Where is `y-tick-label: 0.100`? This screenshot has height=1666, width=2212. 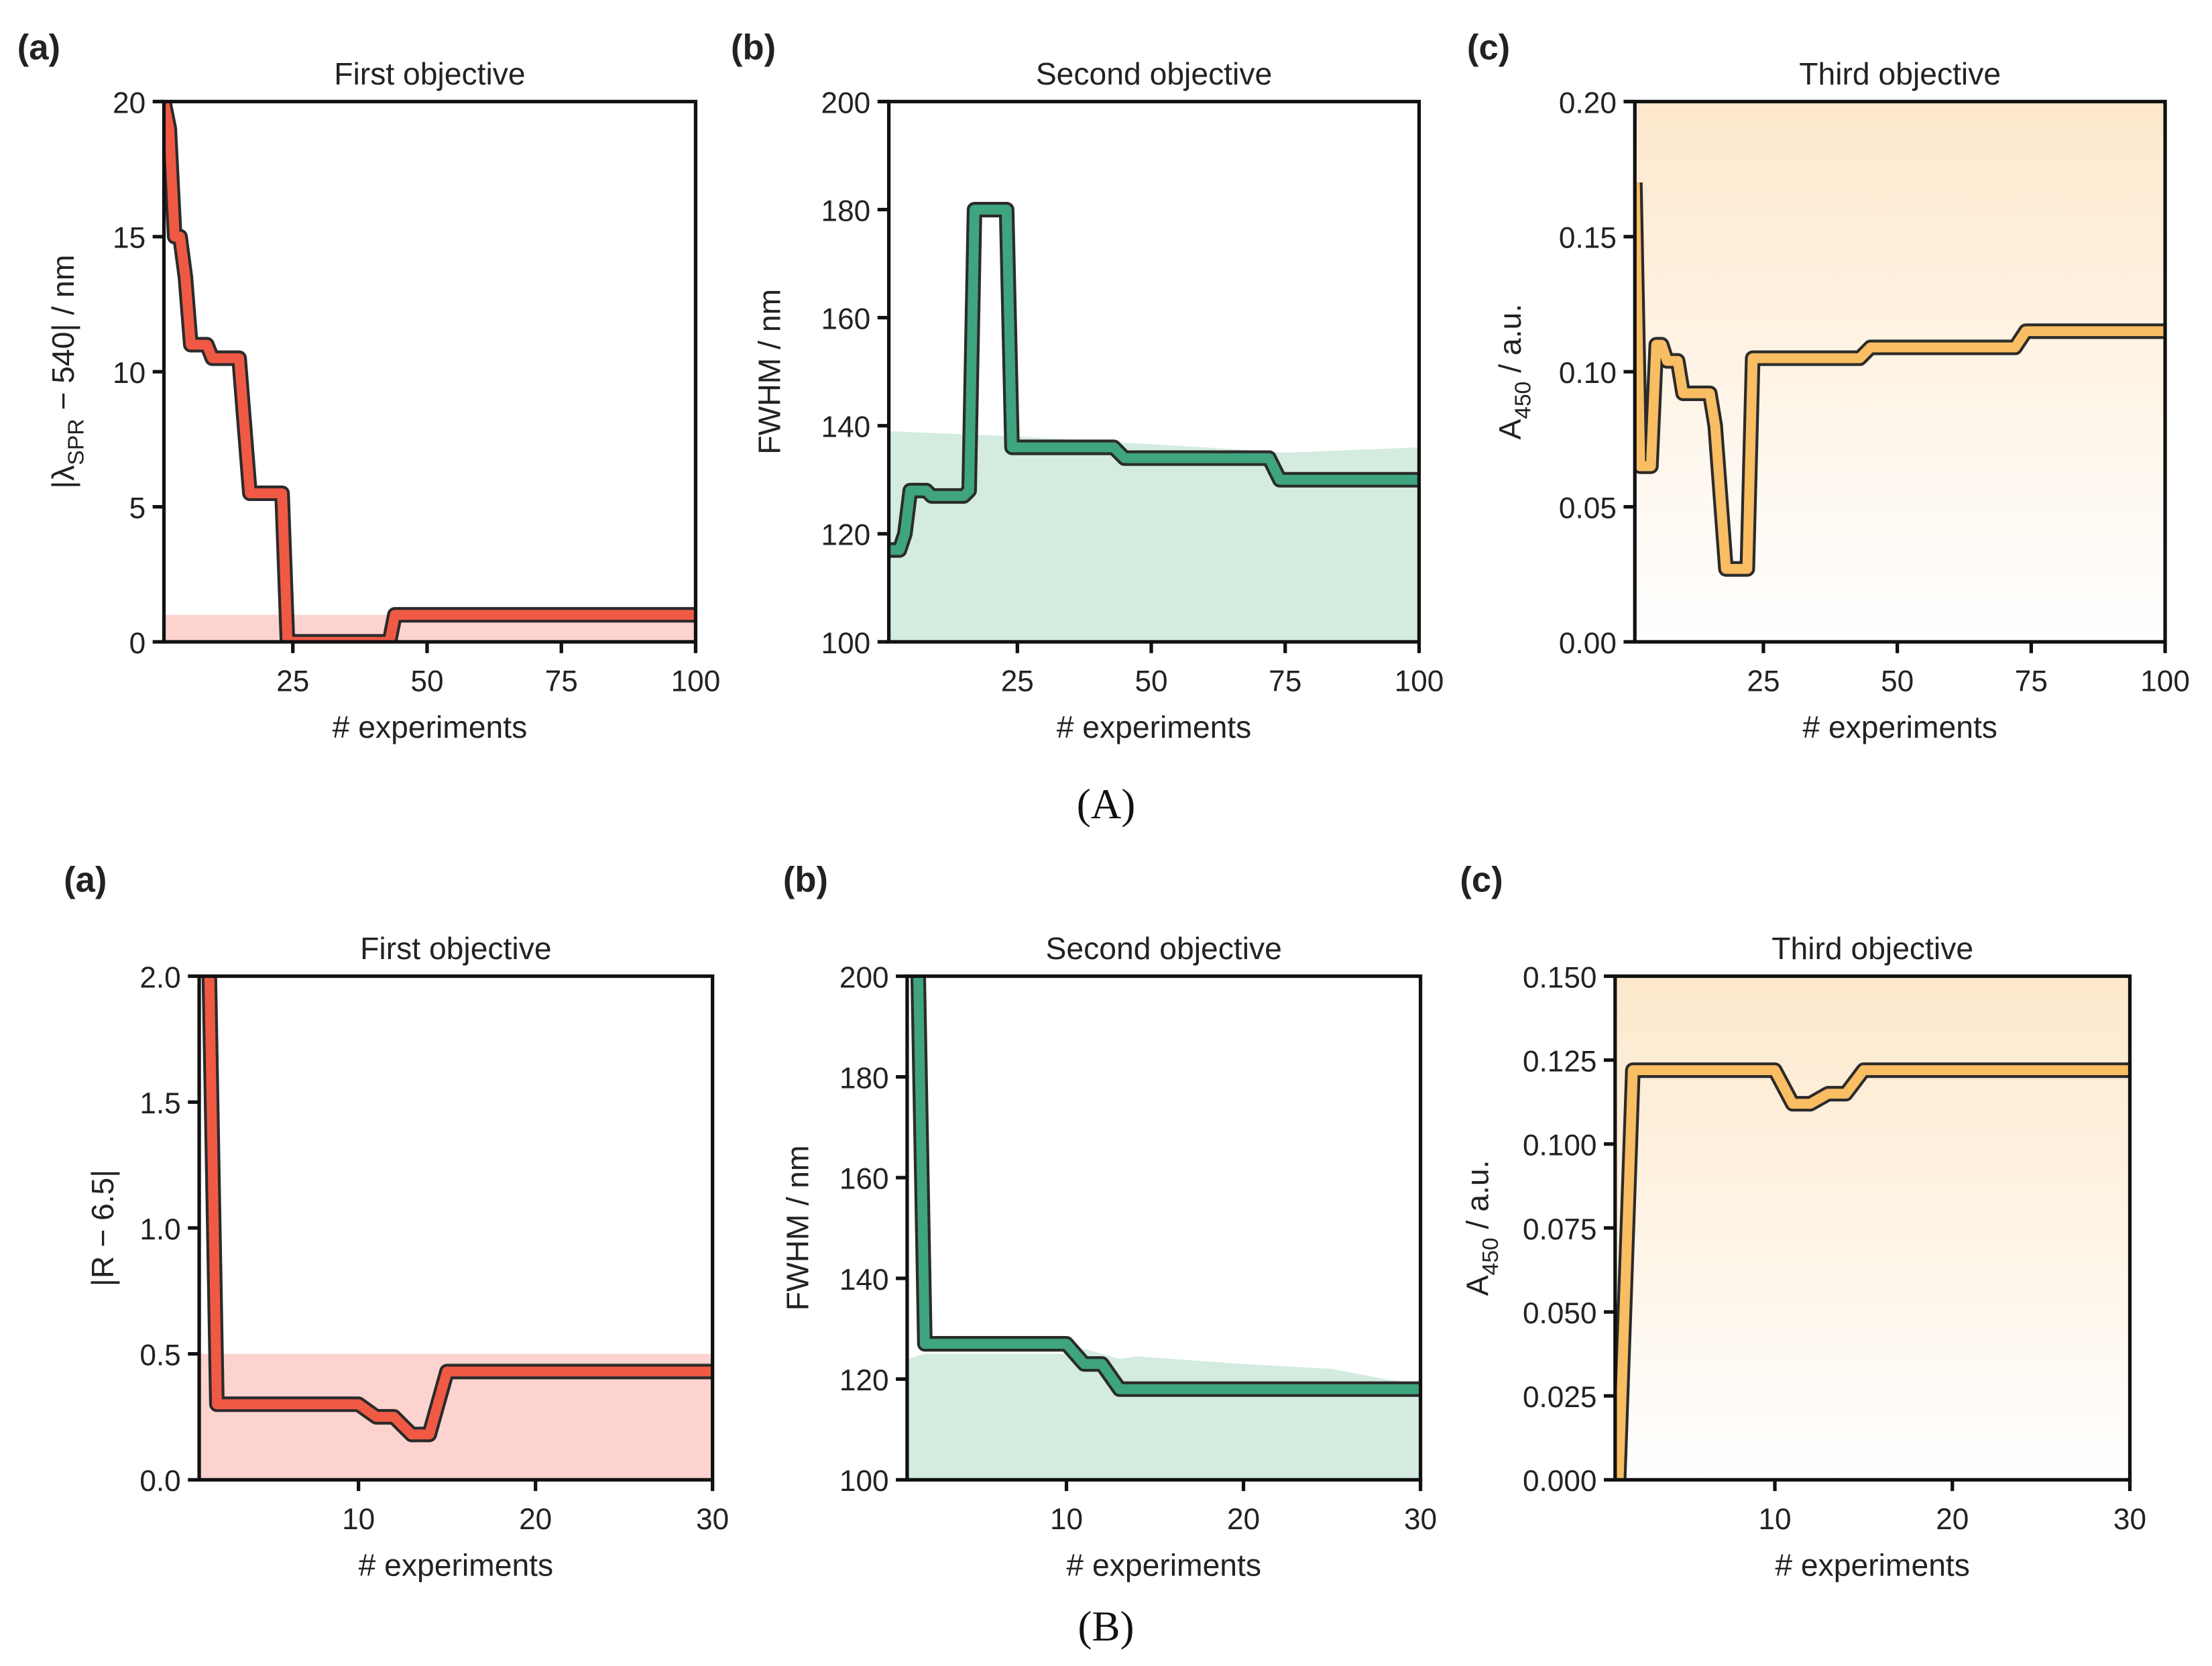
y-tick-label: 0.100 is located at coordinates (1560, 1145).